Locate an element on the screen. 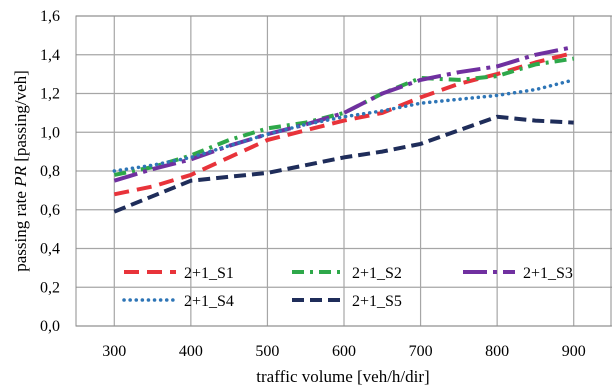 This screenshot has height=389, width=612. x-tick-label: 900 is located at coordinates (574, 351).